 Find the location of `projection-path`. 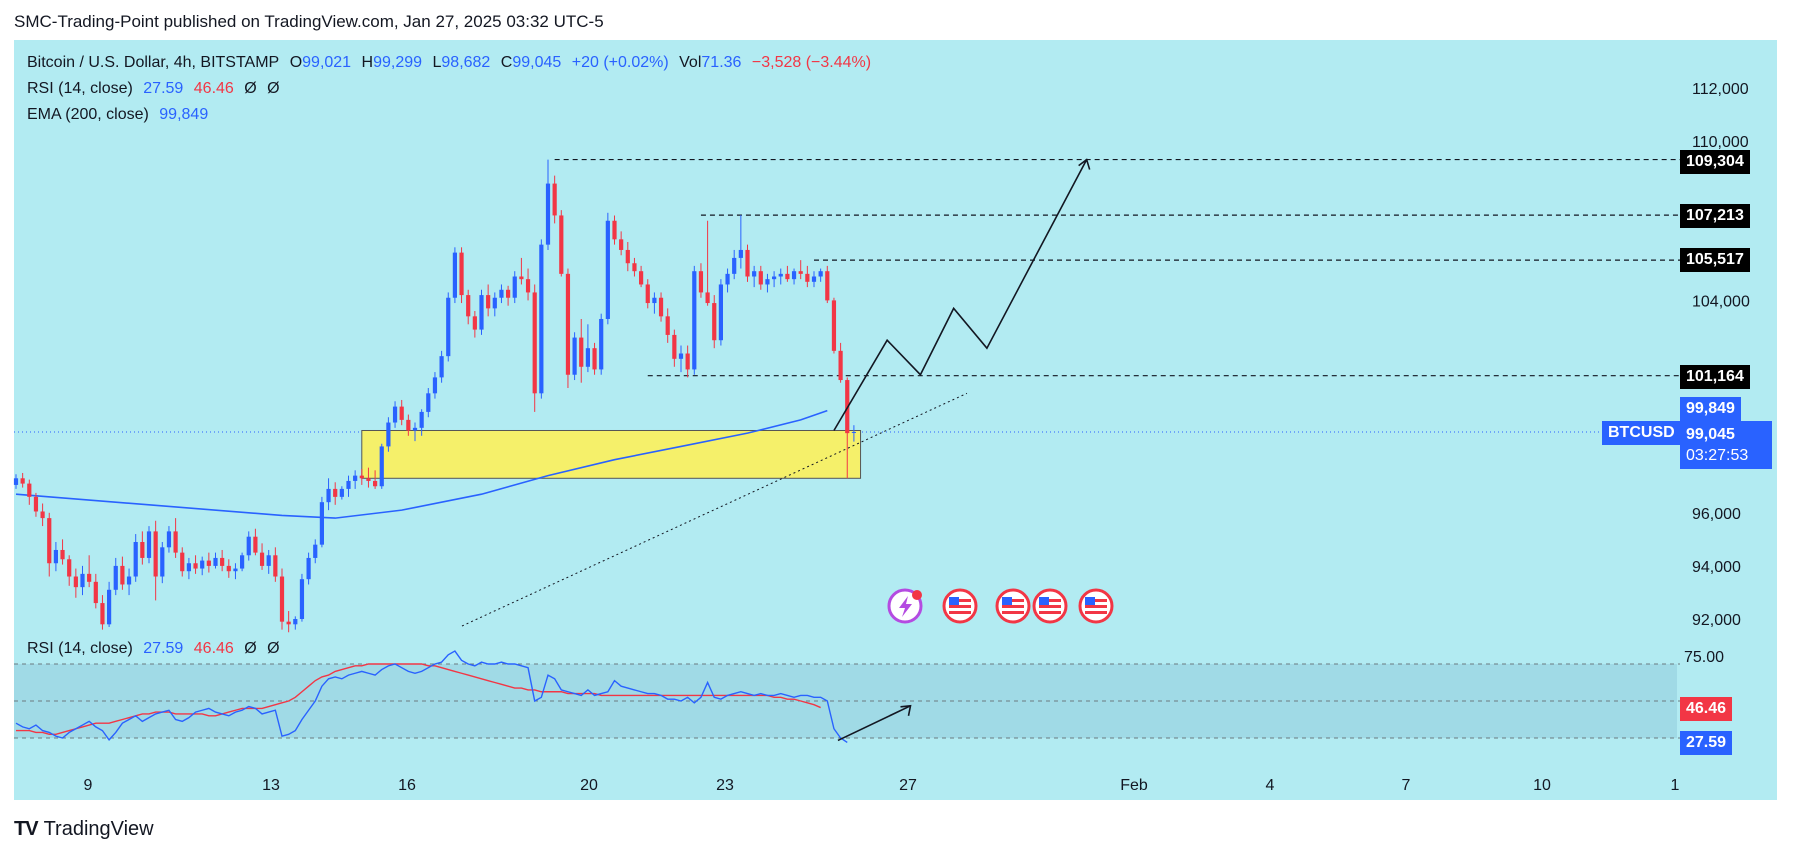

projection-path is located at coordinates (962, 294).